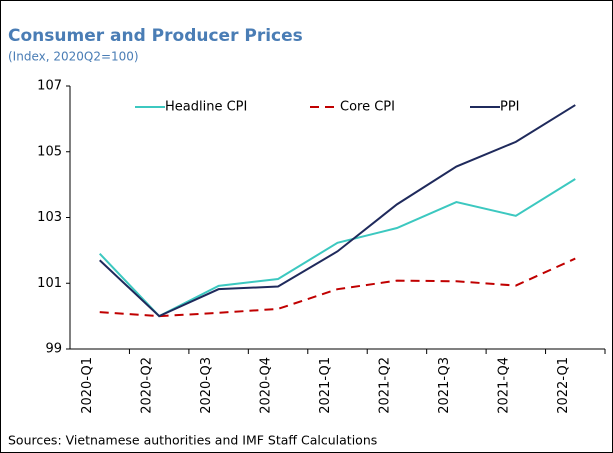  What do you see at coordinates (49, 86) in the screenshot?
I see `y-tick-label: 107` at bounding box center [49, 86].